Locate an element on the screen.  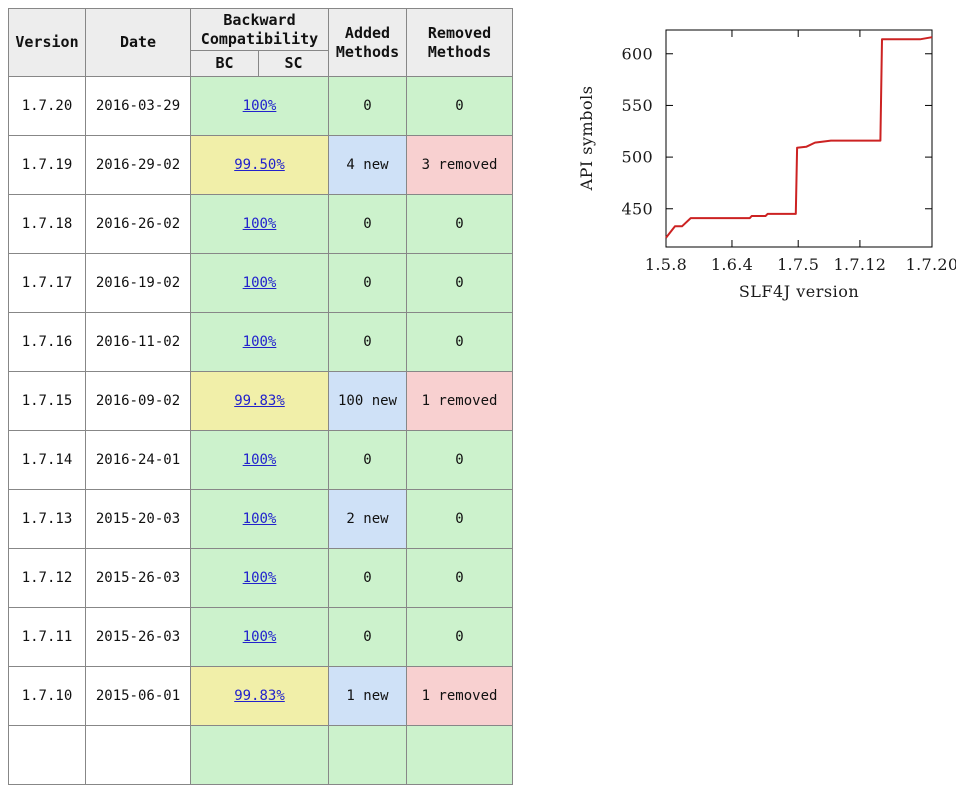
x-axis-label: SLF4J version is located at coordinates (799, 291).